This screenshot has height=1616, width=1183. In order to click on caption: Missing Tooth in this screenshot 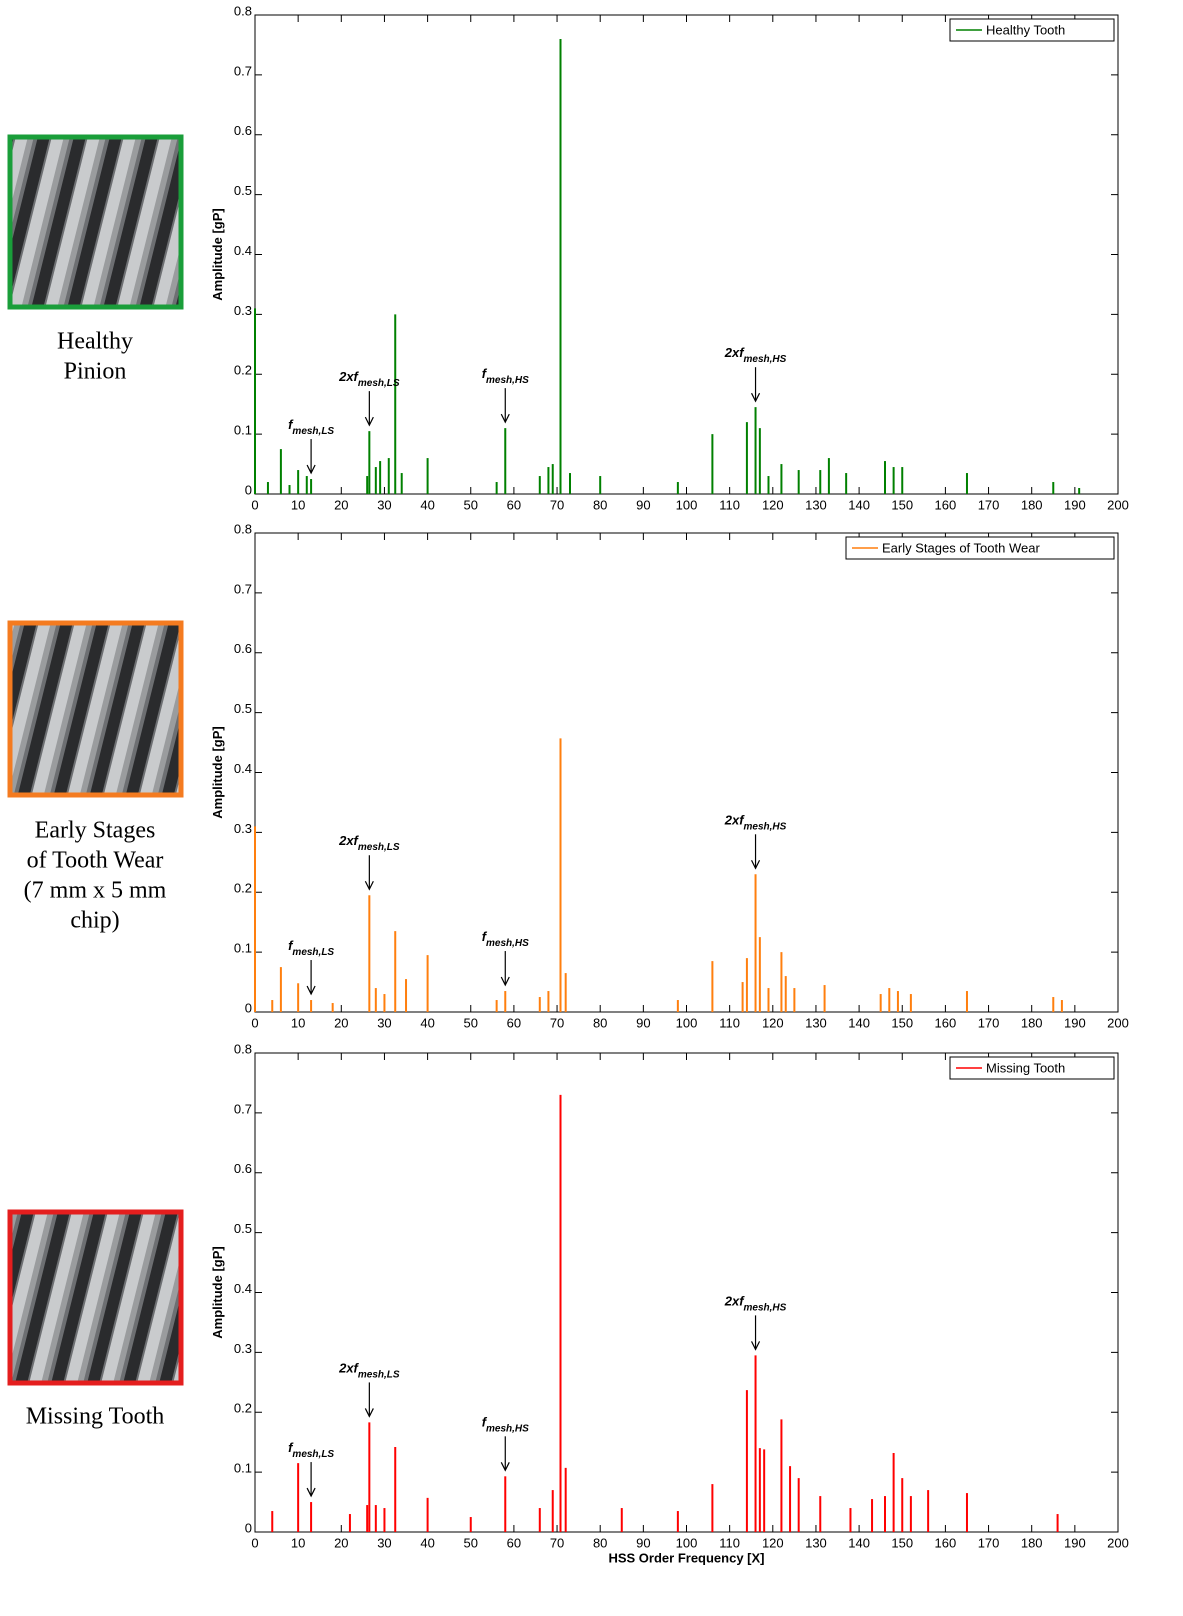, I will do `click(95, 1417)`.